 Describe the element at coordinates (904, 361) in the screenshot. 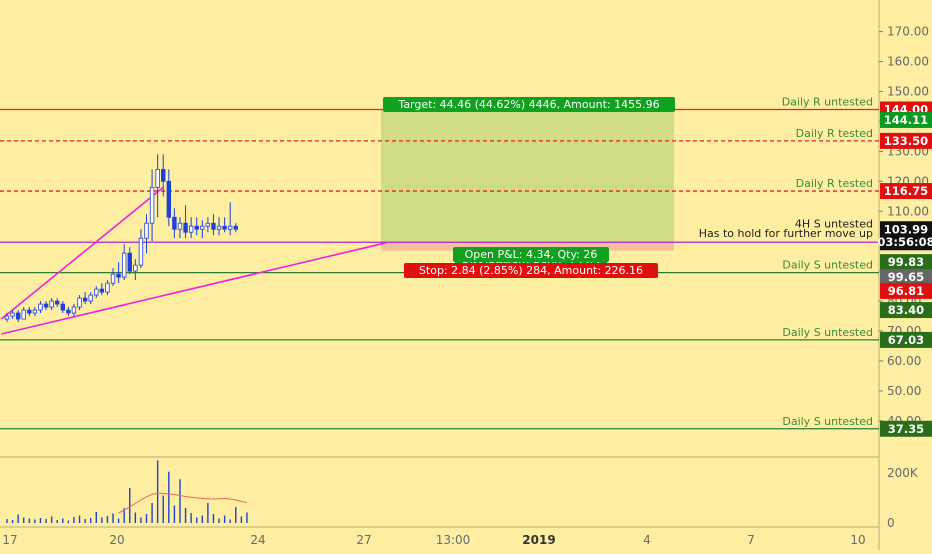

I see `price-axis-label: 60.00` at that location.